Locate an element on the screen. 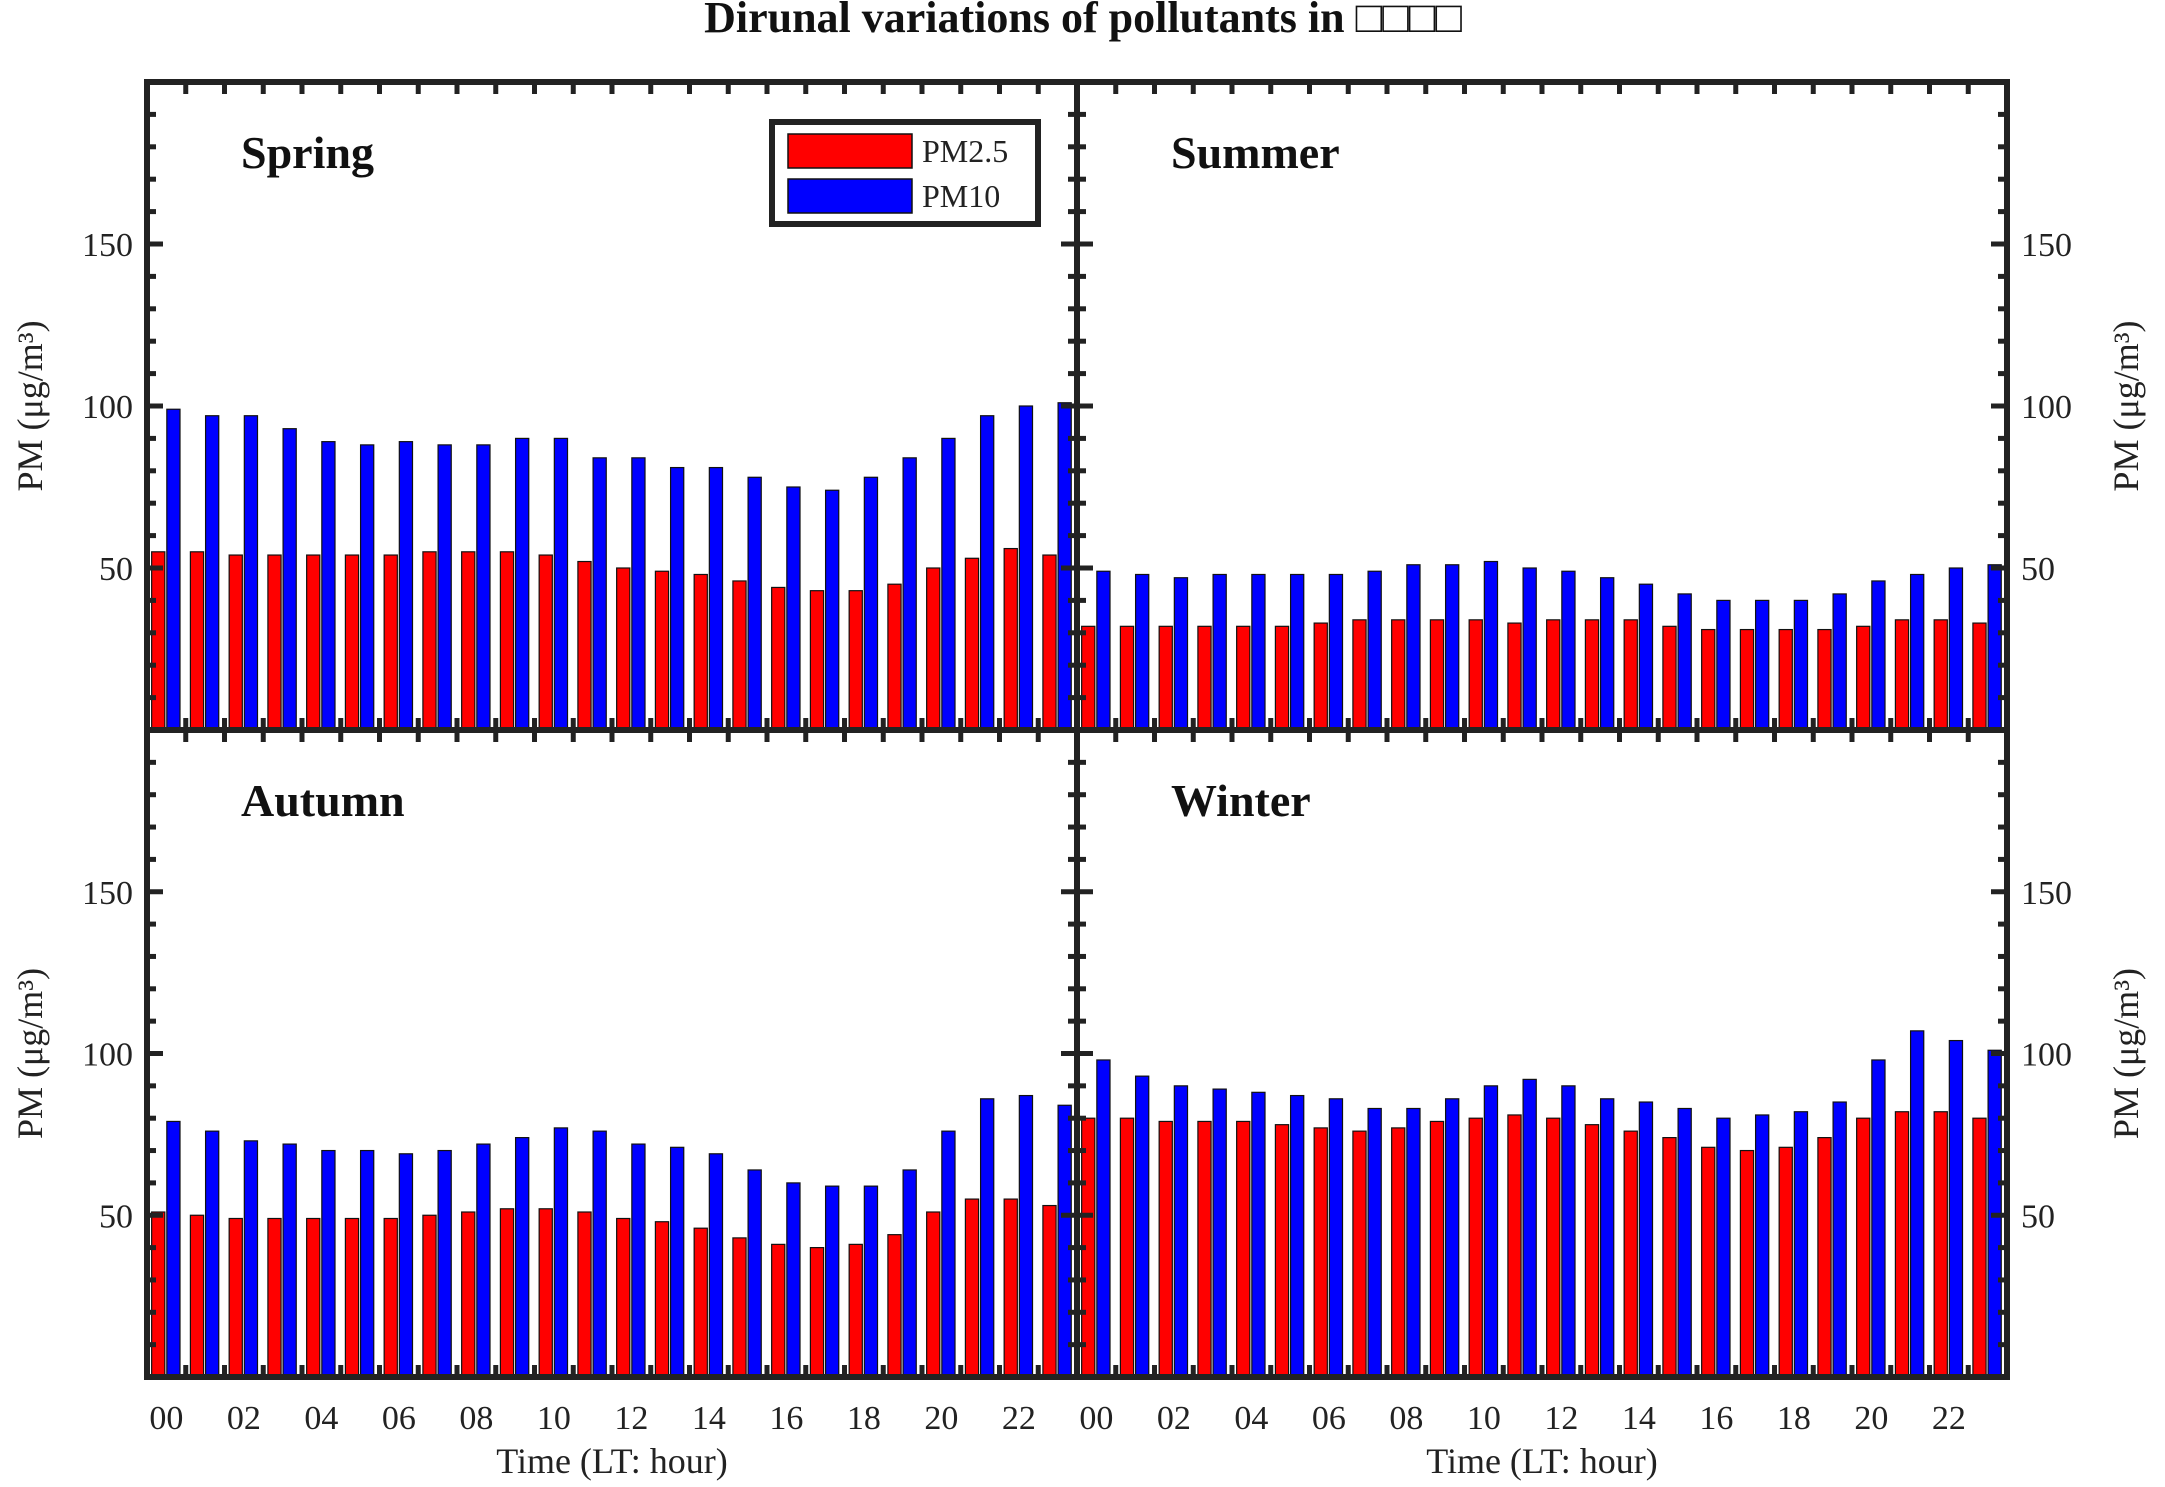 Image resolution: width=2165 pixels, height=1487 pixels. season-label: Summer is located at coordinates (1255, 152).